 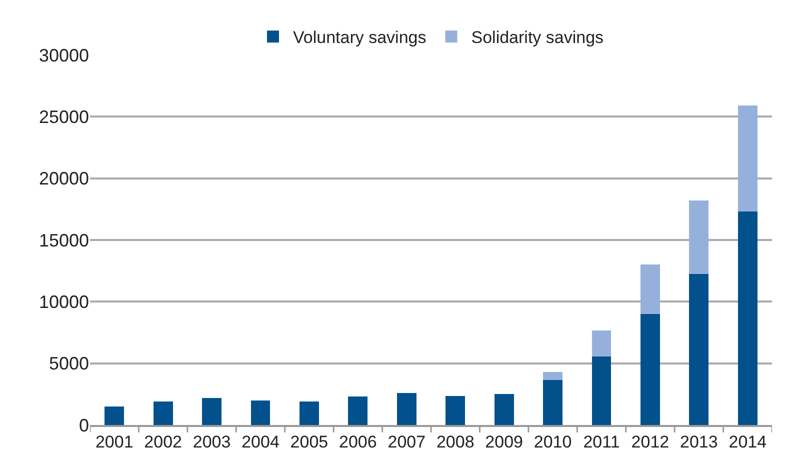 What do you see at coordinates (359, 38) in the screenshot?
I see `legend-label: Voluntary savings` at bounding box center [359, 38].